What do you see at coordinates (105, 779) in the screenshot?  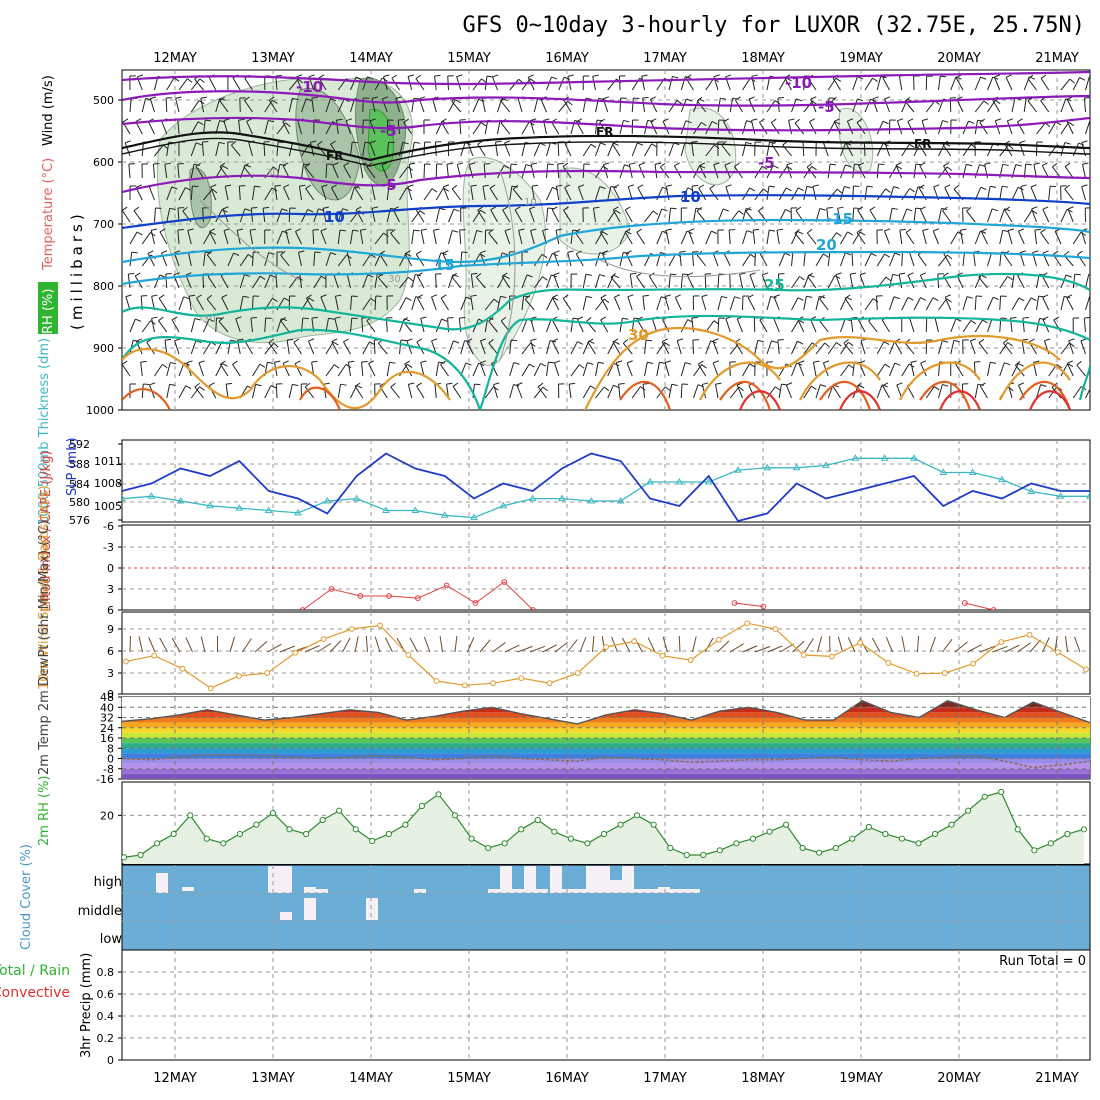 I see `y-tick: -16` at bounding box center [105, 779].